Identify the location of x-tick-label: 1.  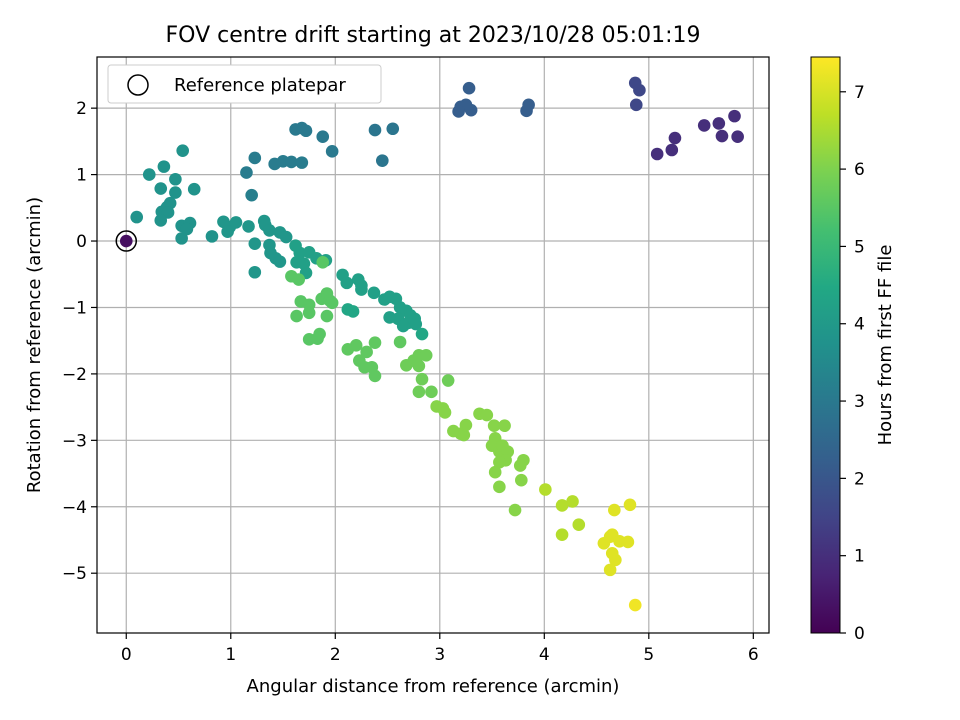
(230, 655).